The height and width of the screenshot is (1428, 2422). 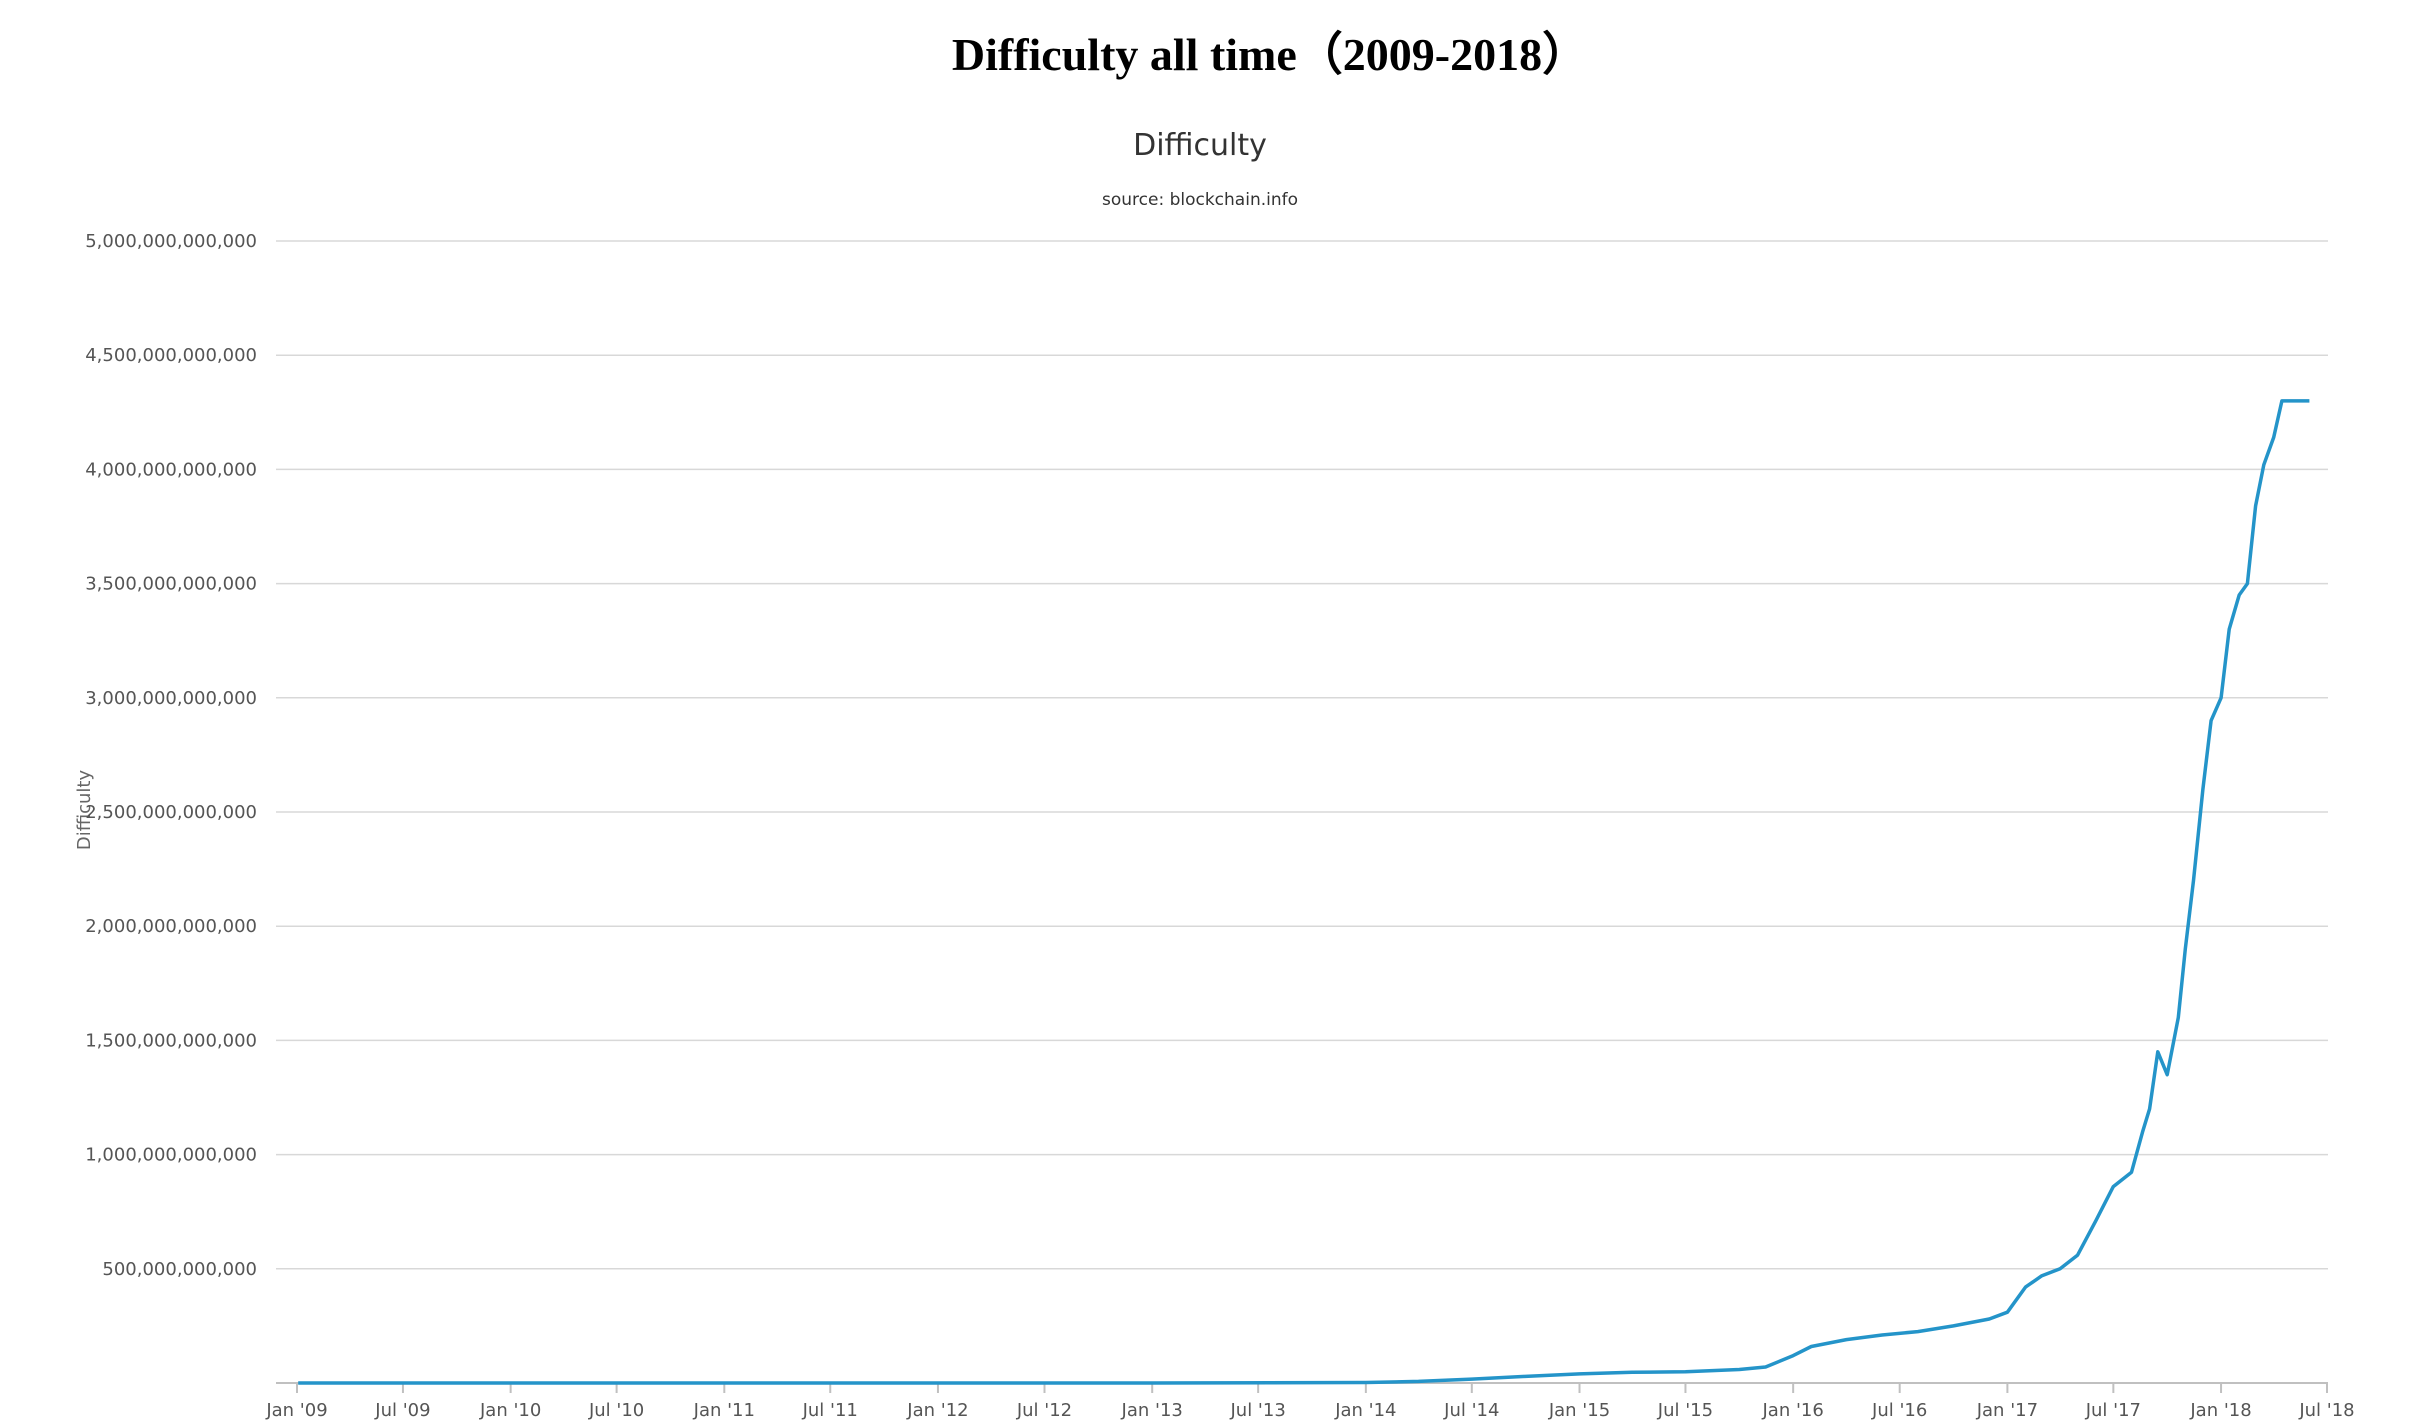 I want to click on x-tick-label: Jul '09, so click(x=402, y=1410).